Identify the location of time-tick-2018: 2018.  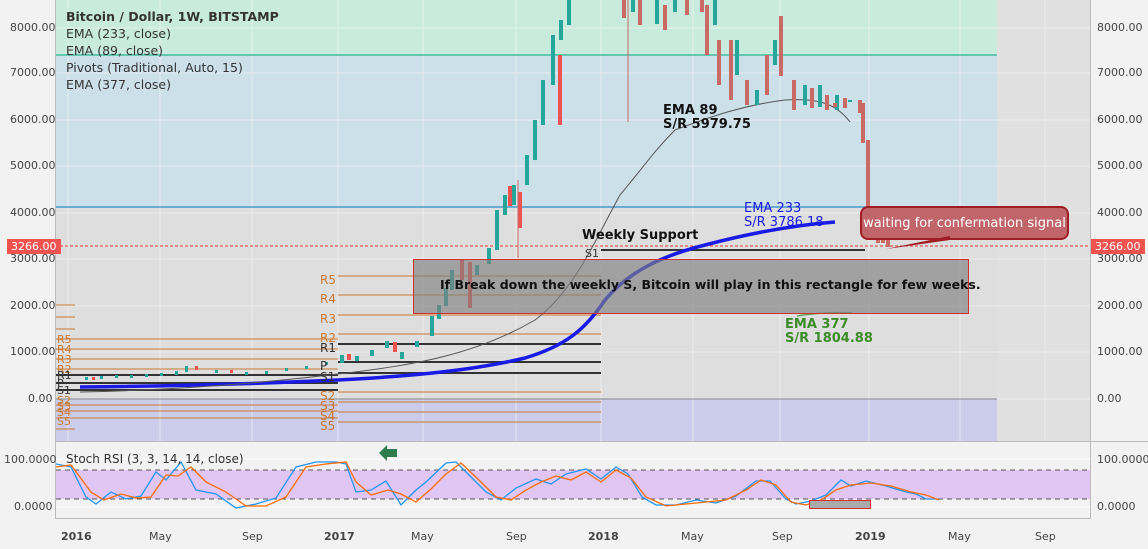
(603, 536).